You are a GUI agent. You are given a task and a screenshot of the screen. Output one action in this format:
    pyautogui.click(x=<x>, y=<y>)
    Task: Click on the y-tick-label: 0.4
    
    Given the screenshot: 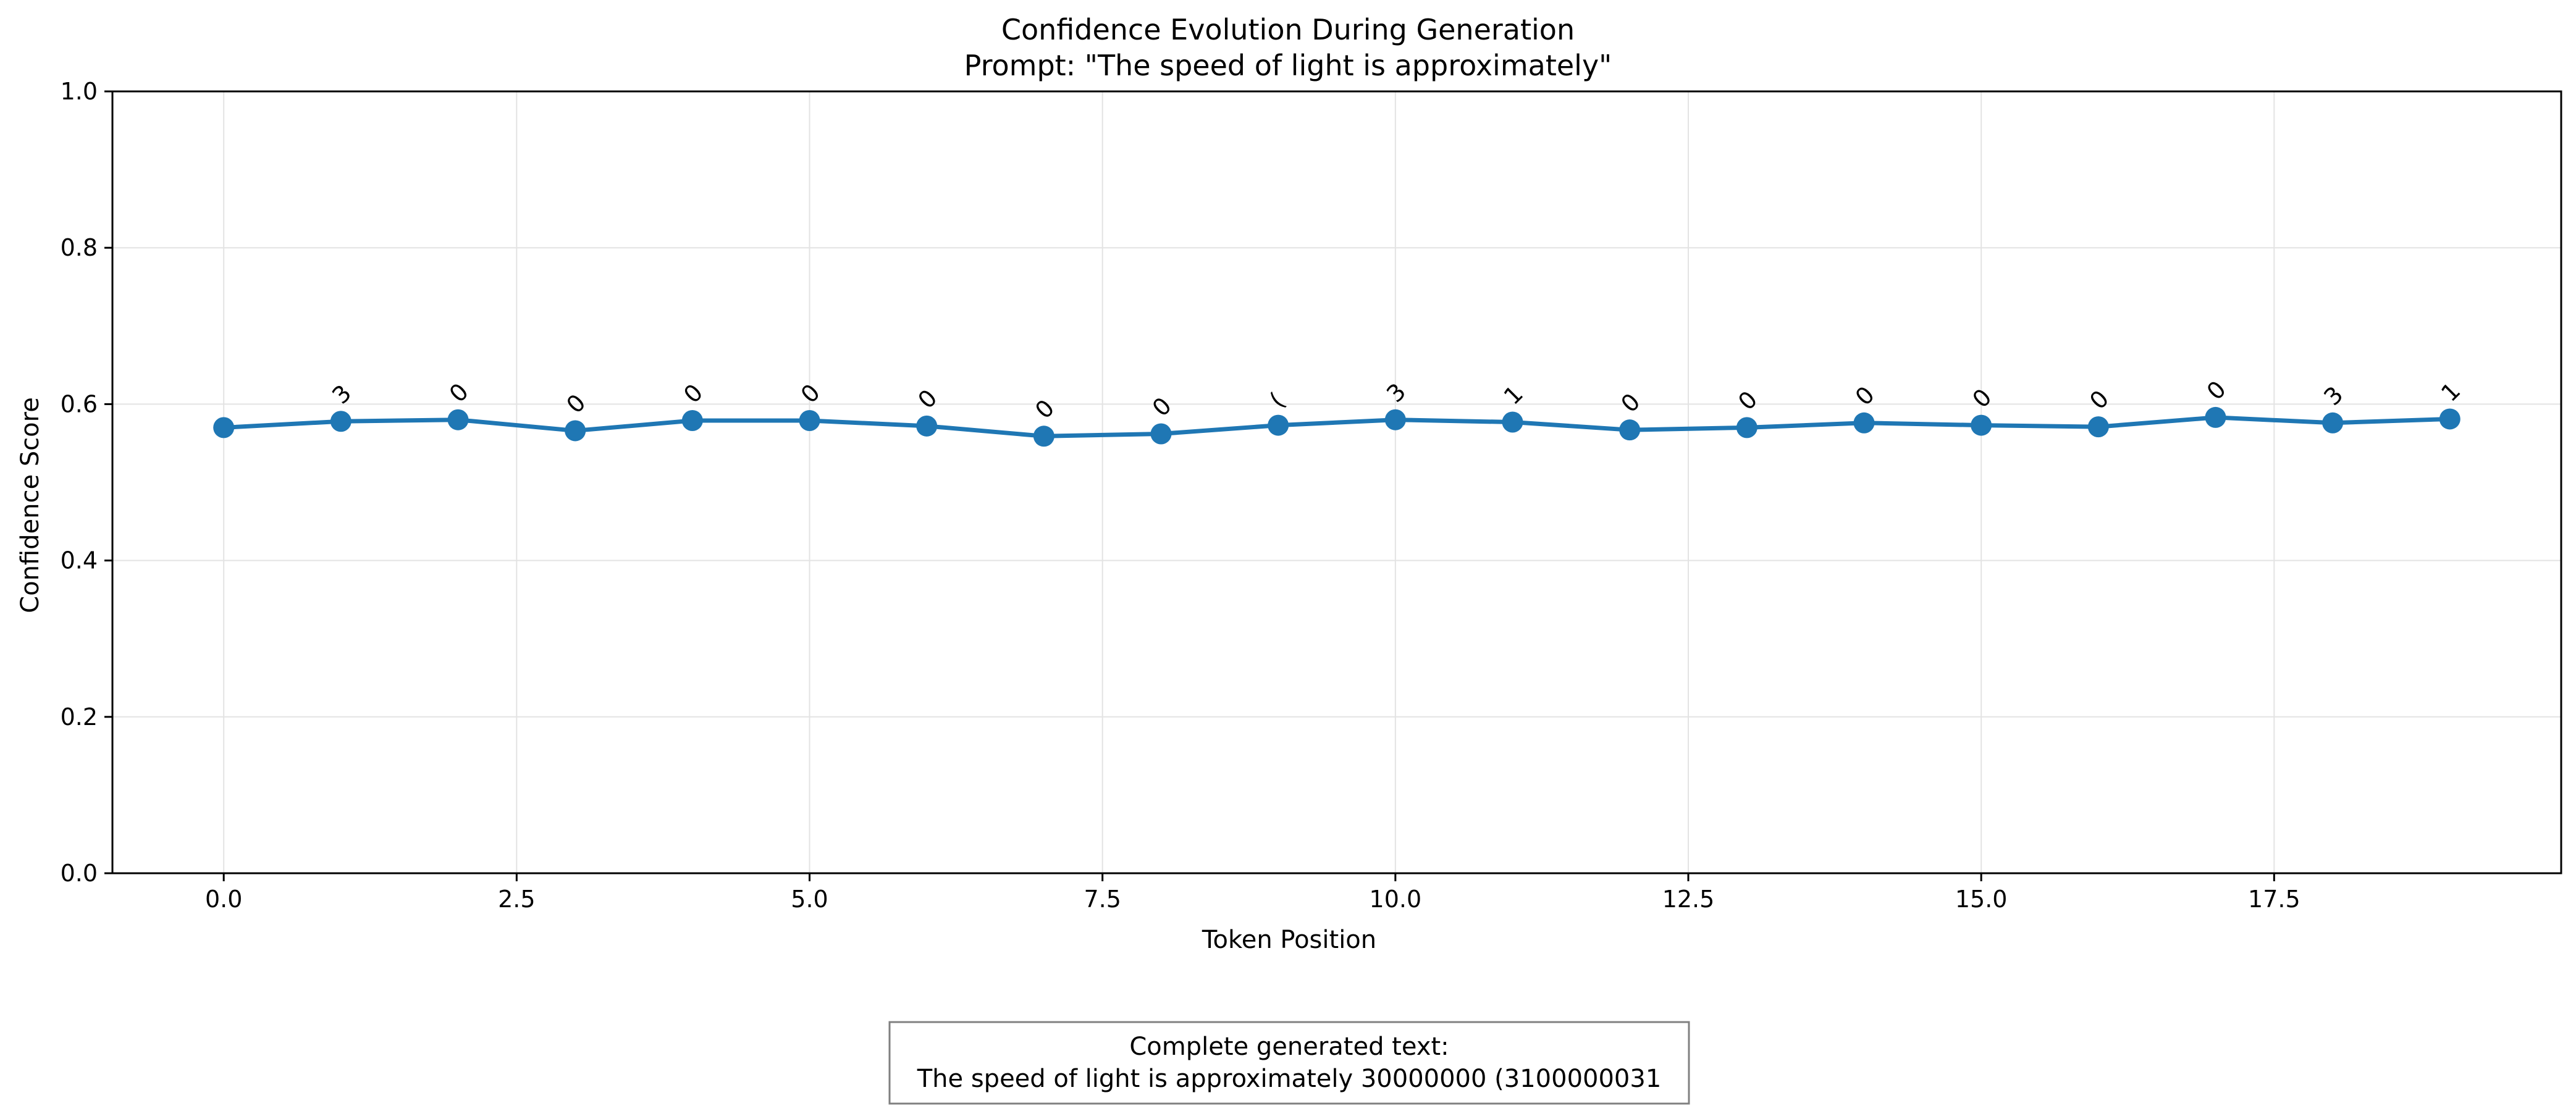 What is the action you would take?
    pyautogui.click(x=79, y=560)
    